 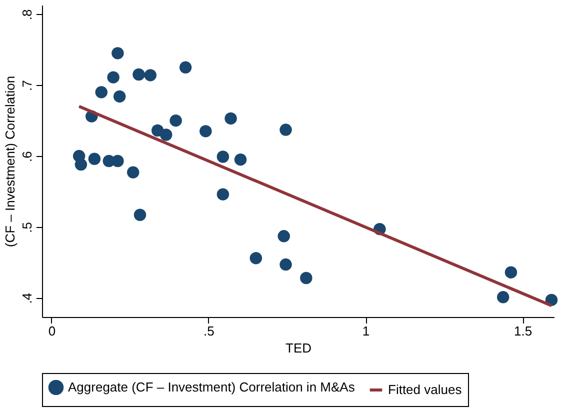 I want to click on legend-label: Fitted values, so click(x=425, y=389).